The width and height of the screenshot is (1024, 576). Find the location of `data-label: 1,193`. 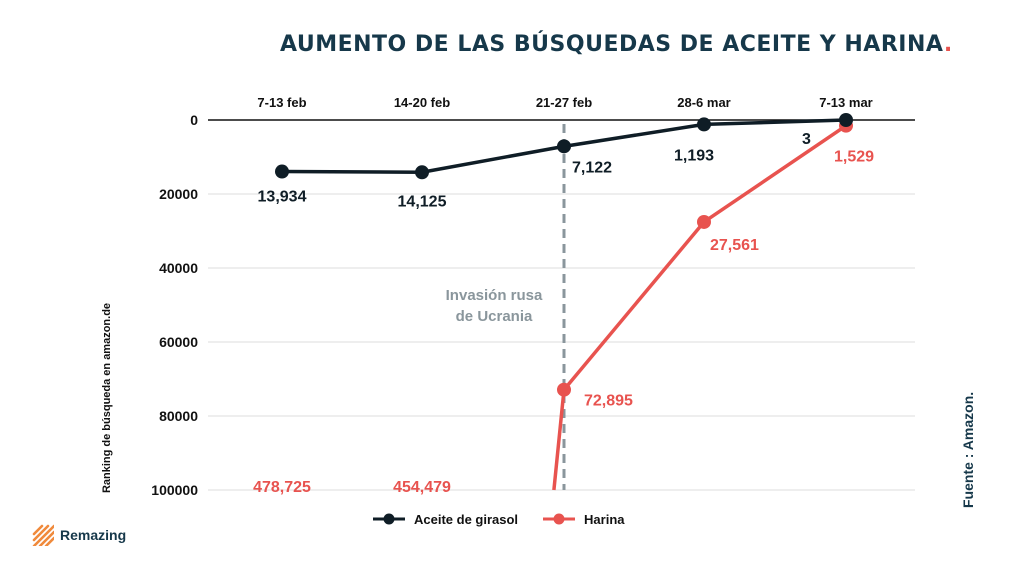

data-label: 1,193 is located at coordinates (694, 155).